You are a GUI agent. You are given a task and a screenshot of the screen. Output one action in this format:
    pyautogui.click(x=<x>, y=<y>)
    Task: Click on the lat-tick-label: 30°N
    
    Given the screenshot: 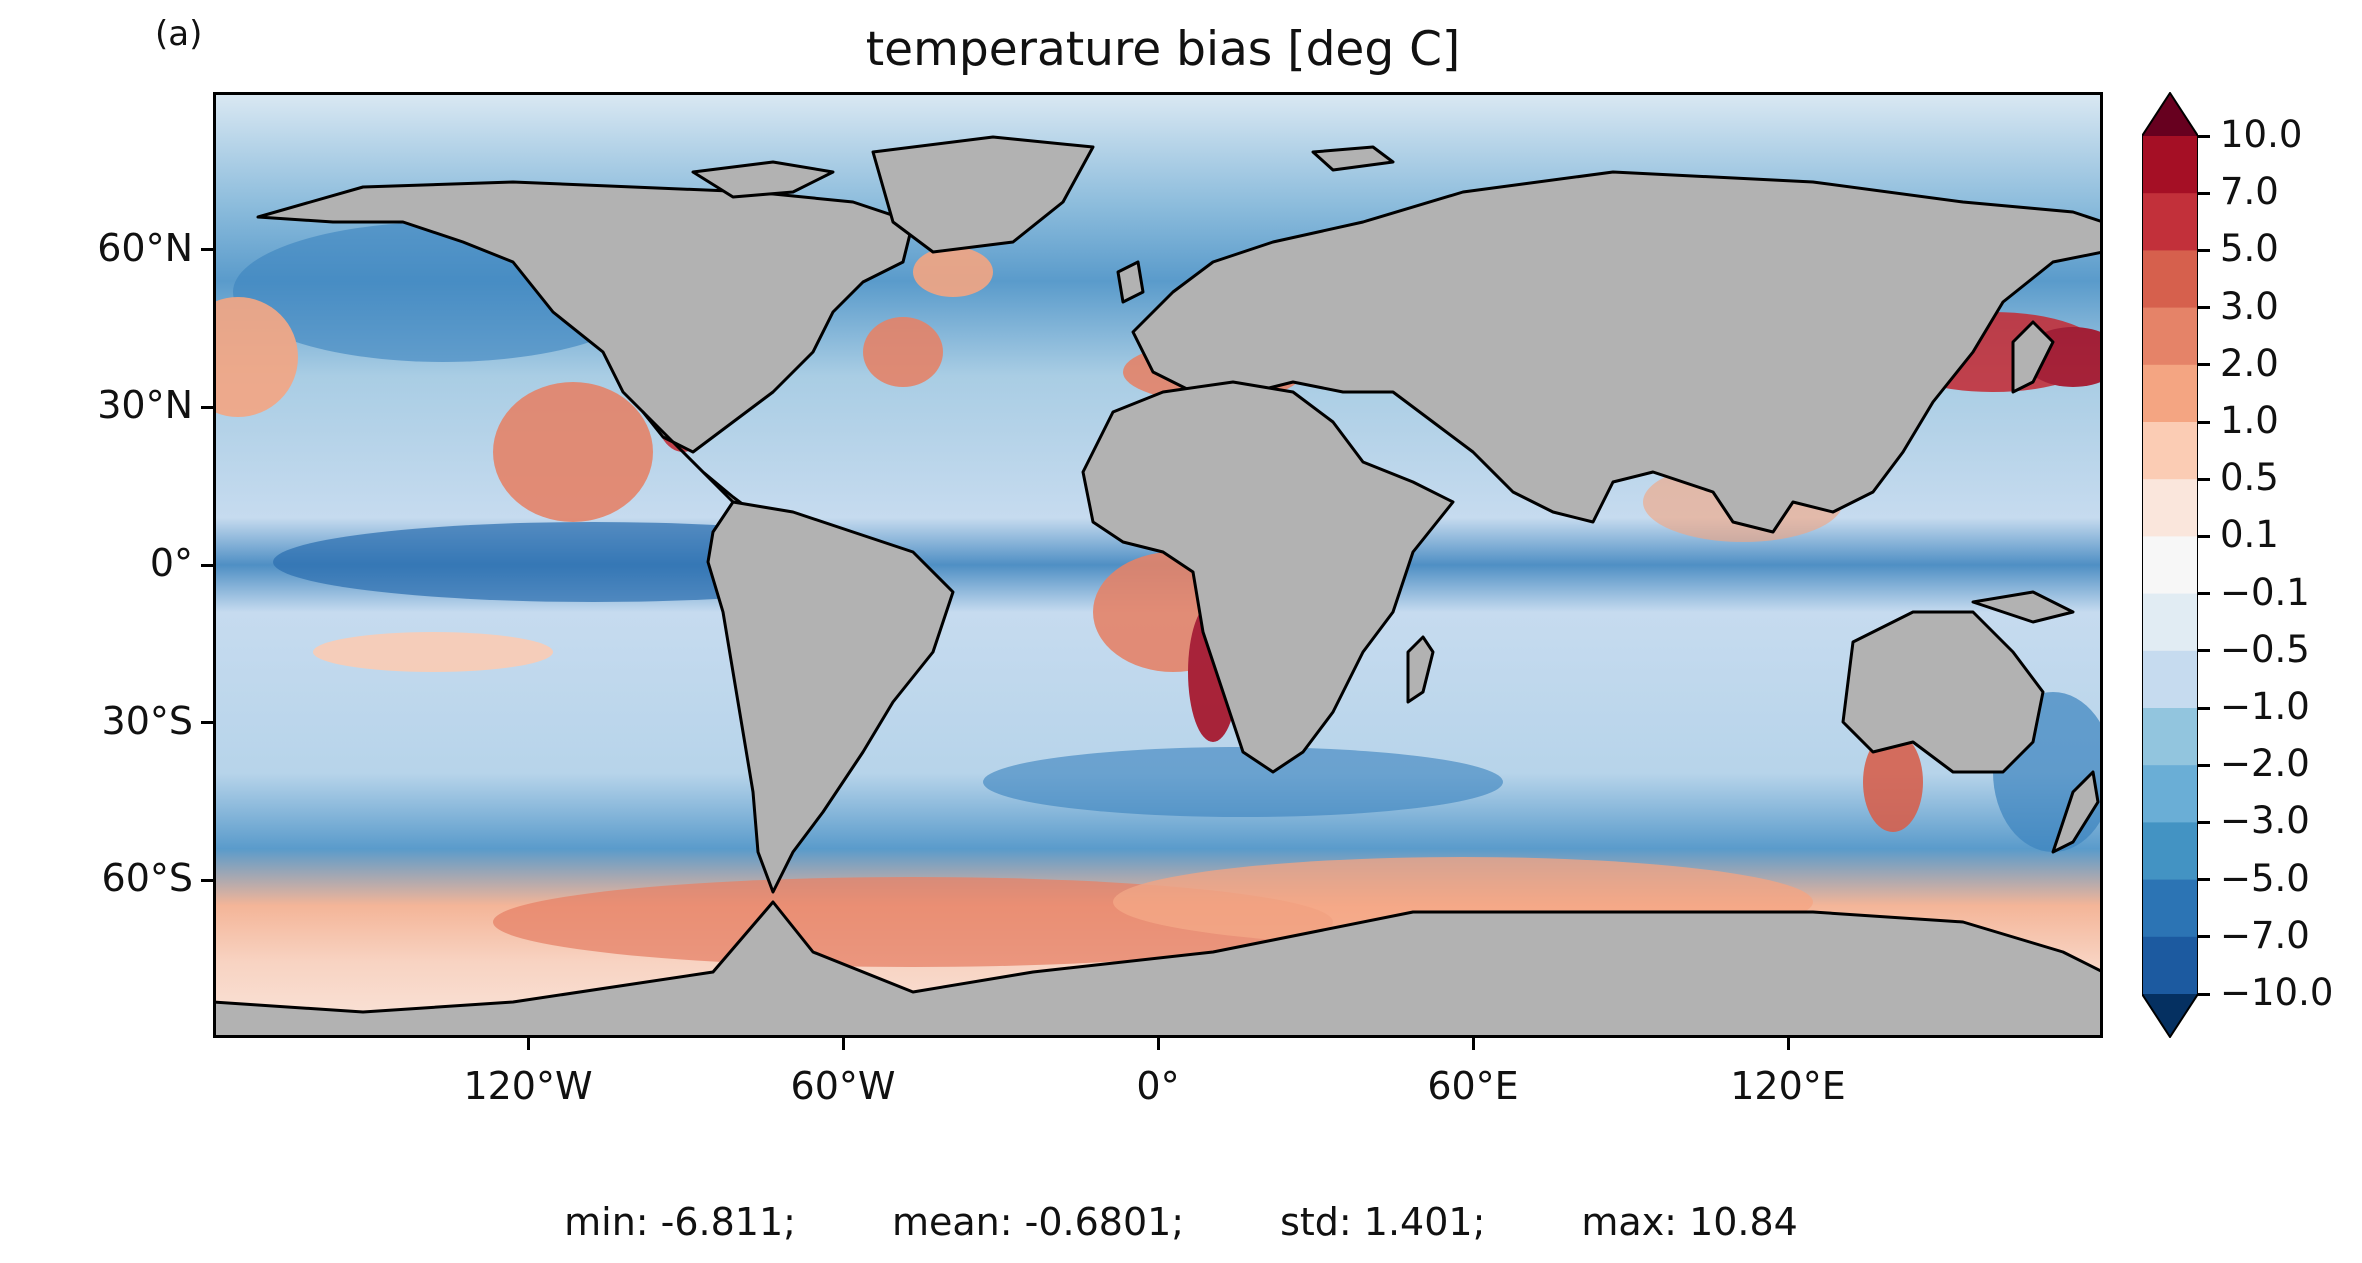 What is the action you would take?
    pyautogui.click(x=145, y=405)
    